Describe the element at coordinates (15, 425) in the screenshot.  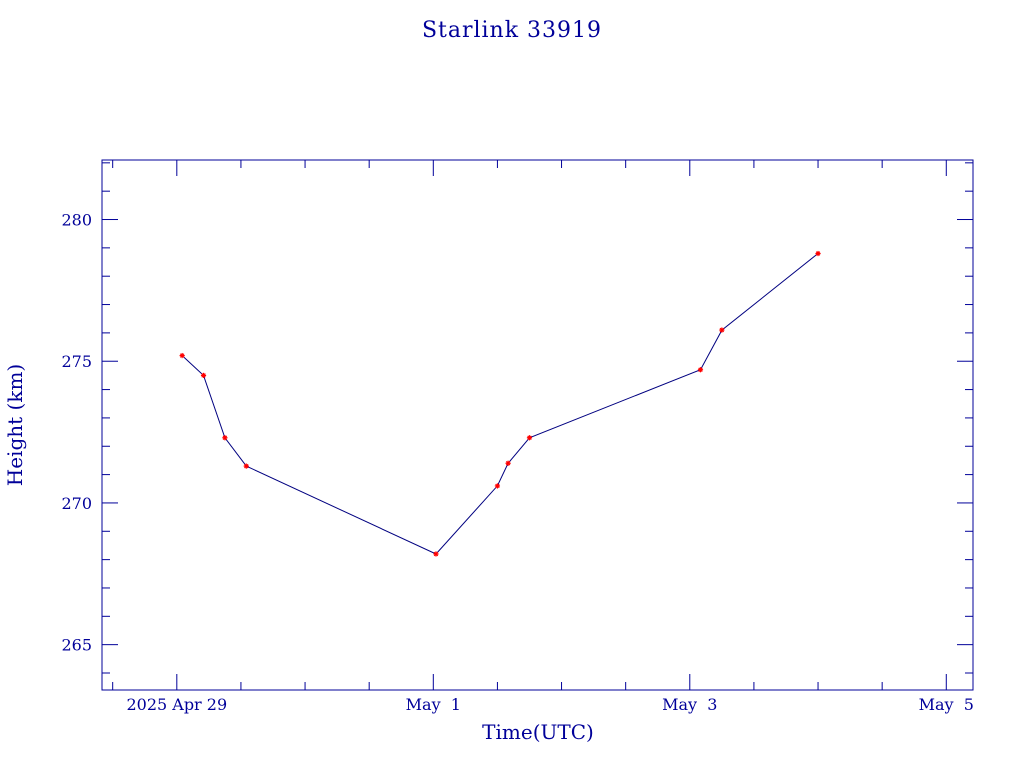
I see `y-axis-label: Height (km)` at that location.